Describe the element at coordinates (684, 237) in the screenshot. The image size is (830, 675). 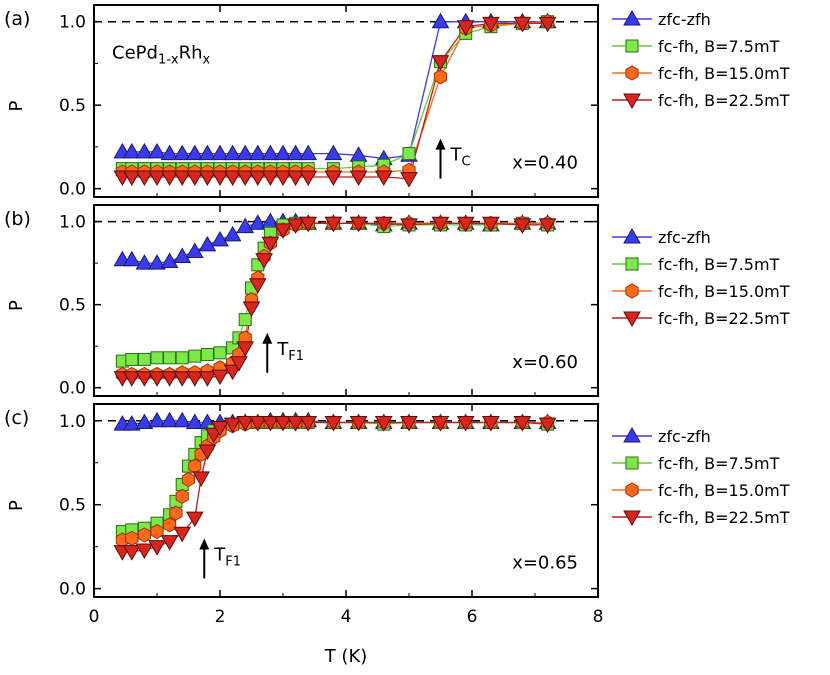
I see `legend-label: zfc-zfh` at that location.